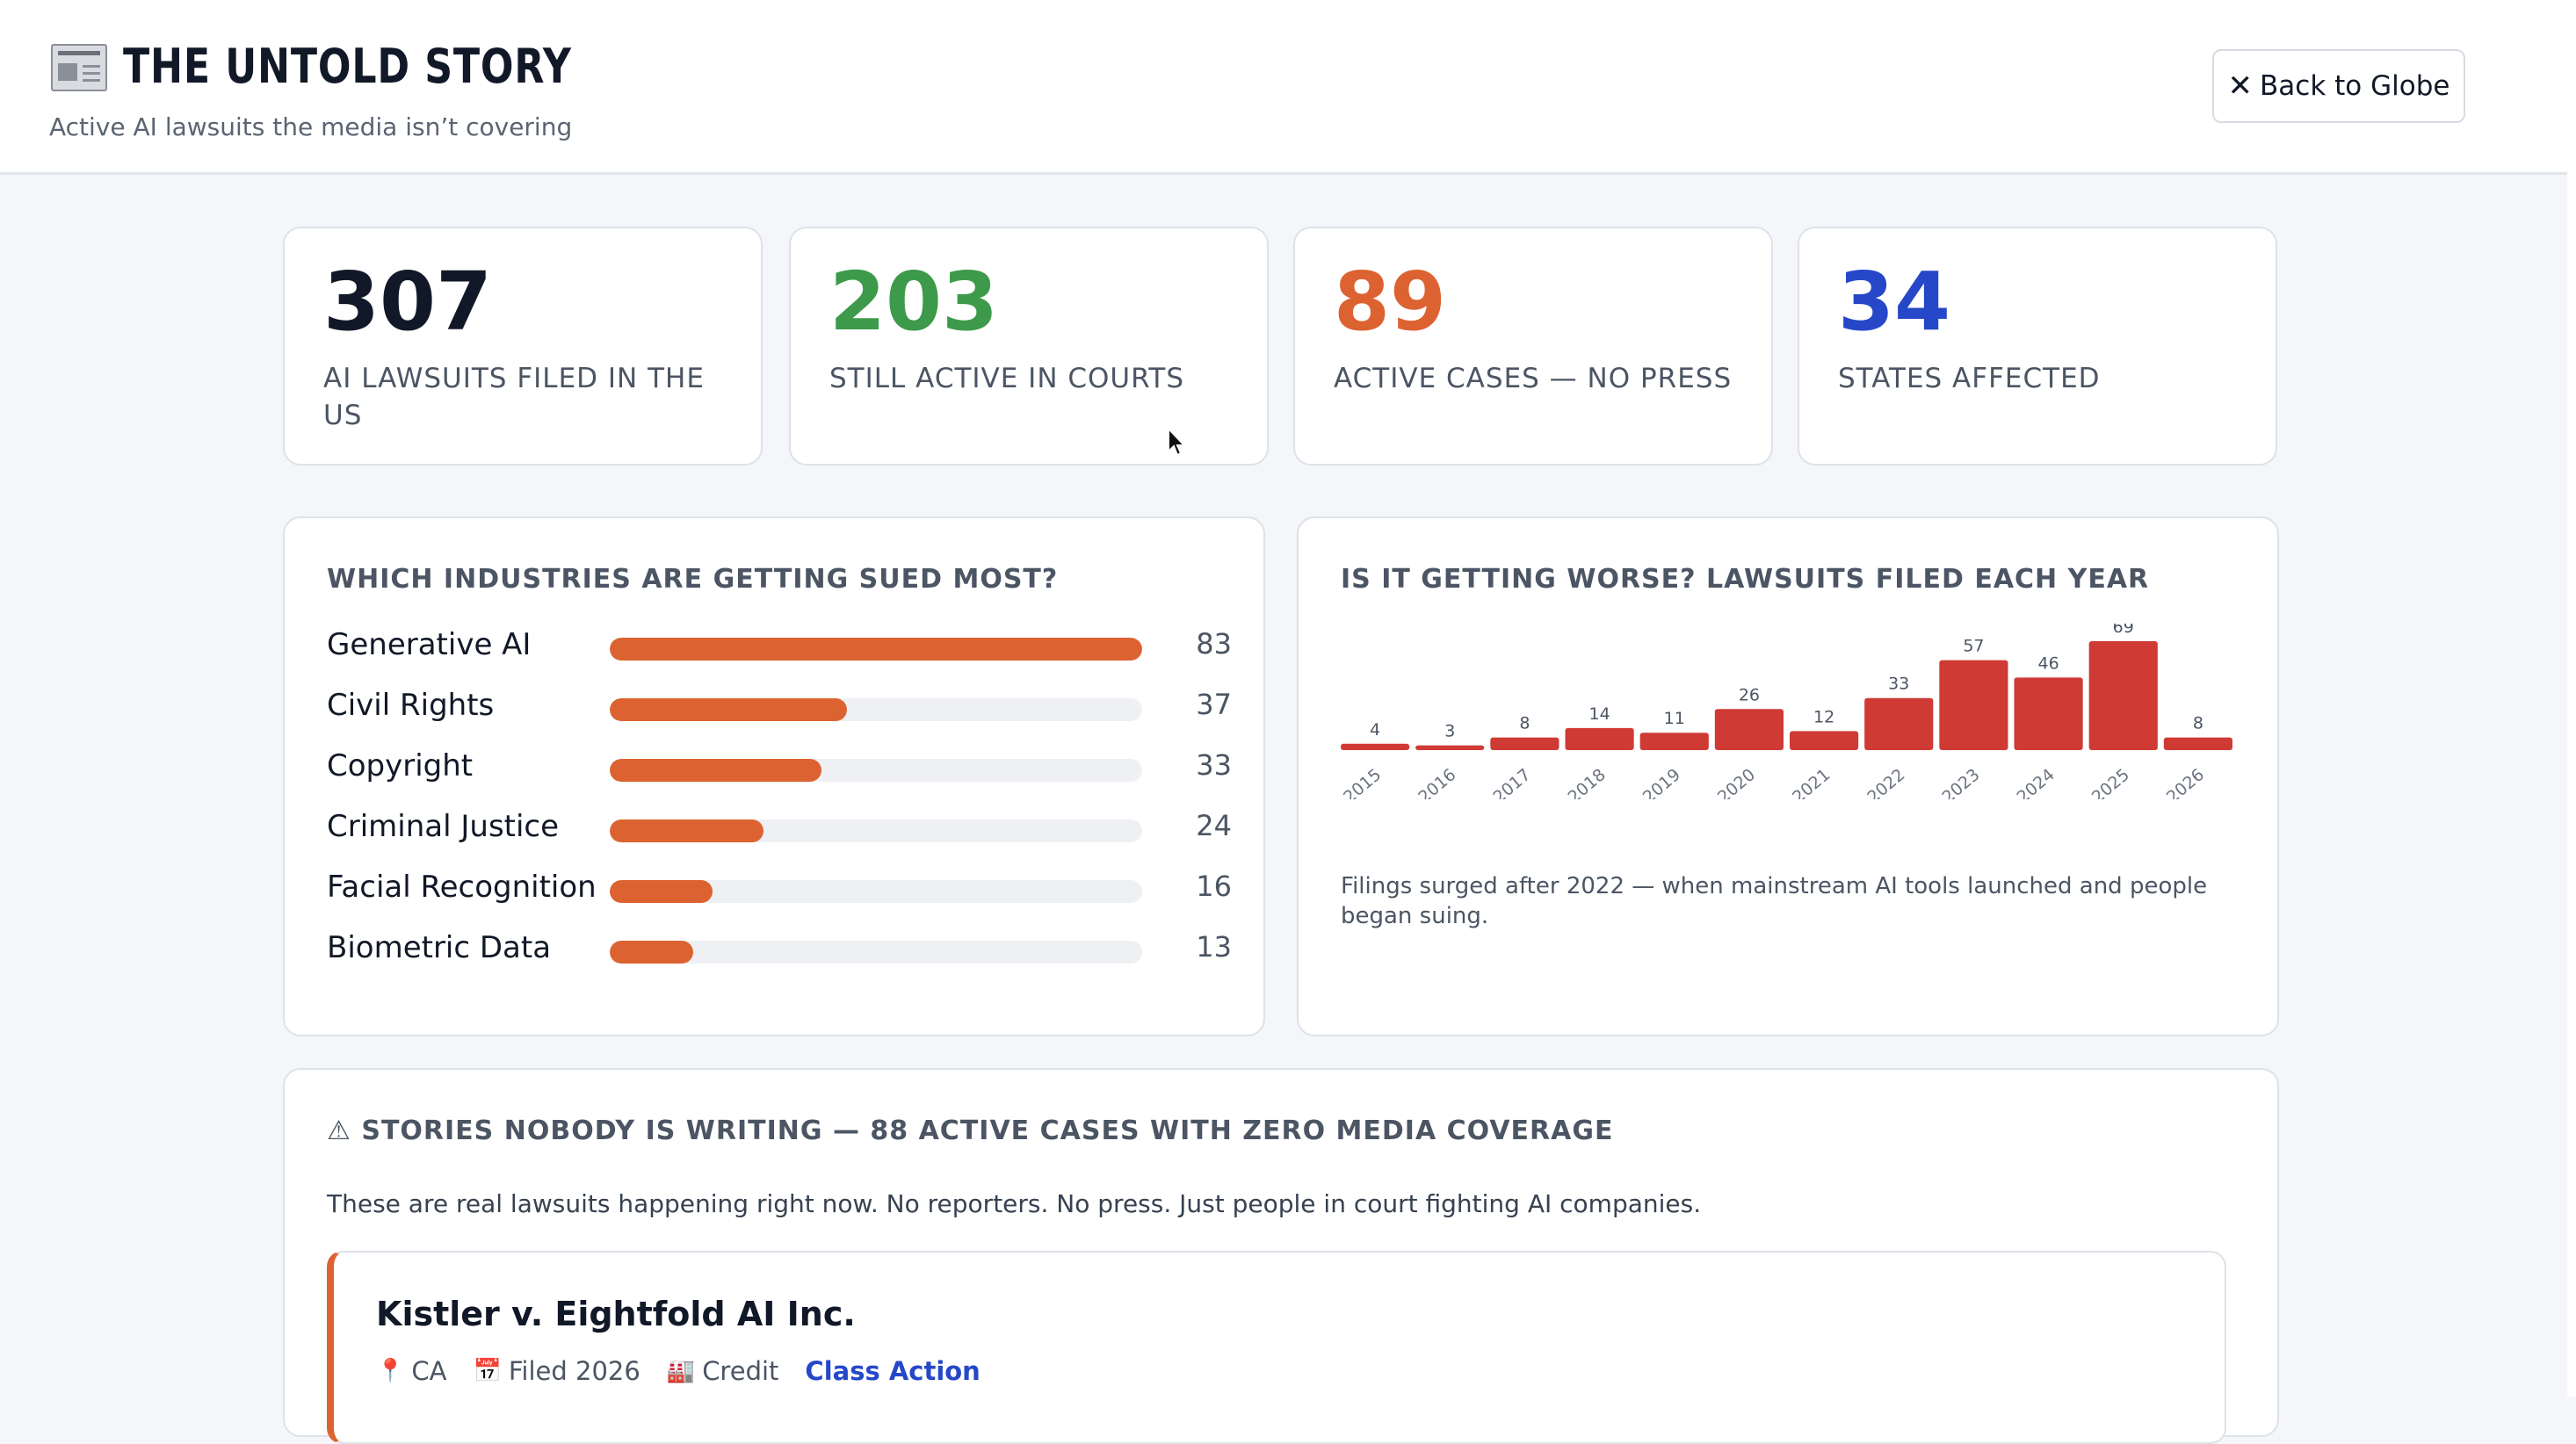 Image resolution: width=2576 pixels, height=1444 pixels. Describe the element at coordinates (1177, 442) in the screenshot. I see `mouse-cursor-icon` at that location.